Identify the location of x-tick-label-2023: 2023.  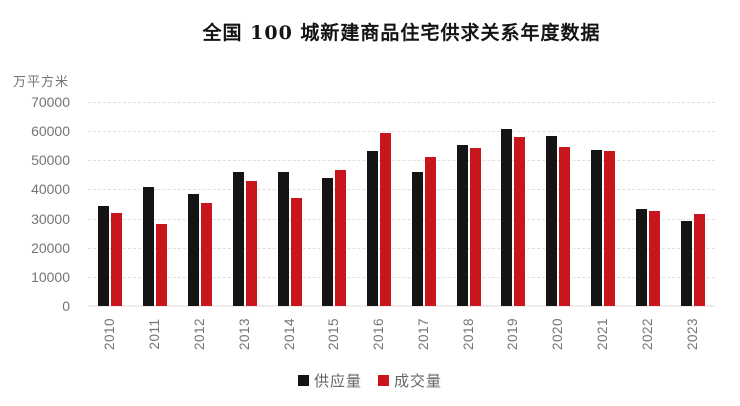
(692, 334).